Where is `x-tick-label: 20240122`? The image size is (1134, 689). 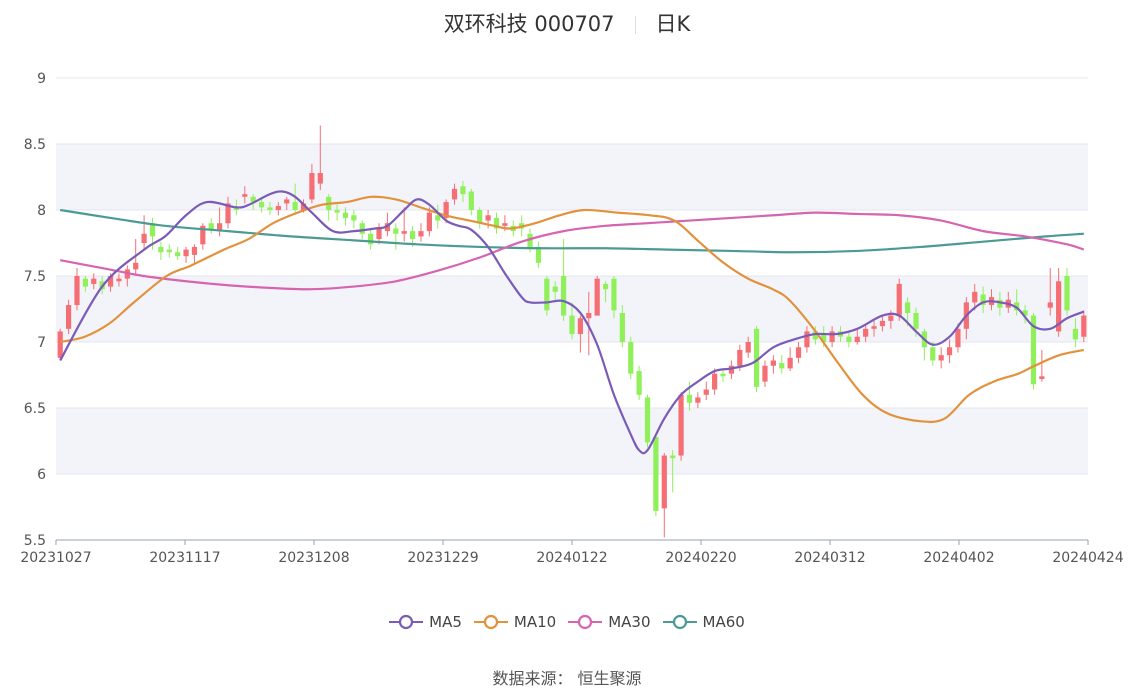
x-tick-label: 20240122 is located at coordinates (571, 558).